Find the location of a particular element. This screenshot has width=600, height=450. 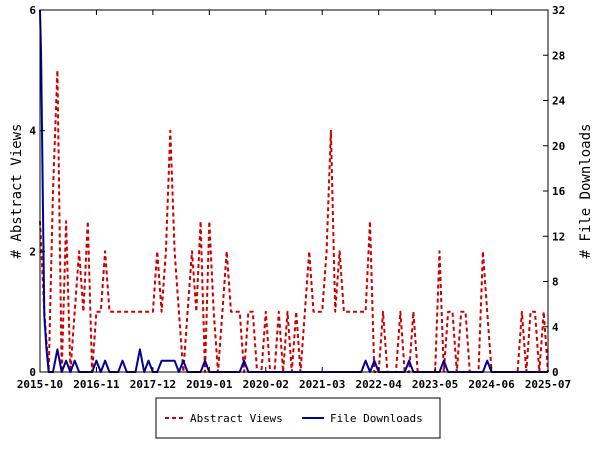

x-tick-label: 2015-10 is located at coordinates (40, 384).